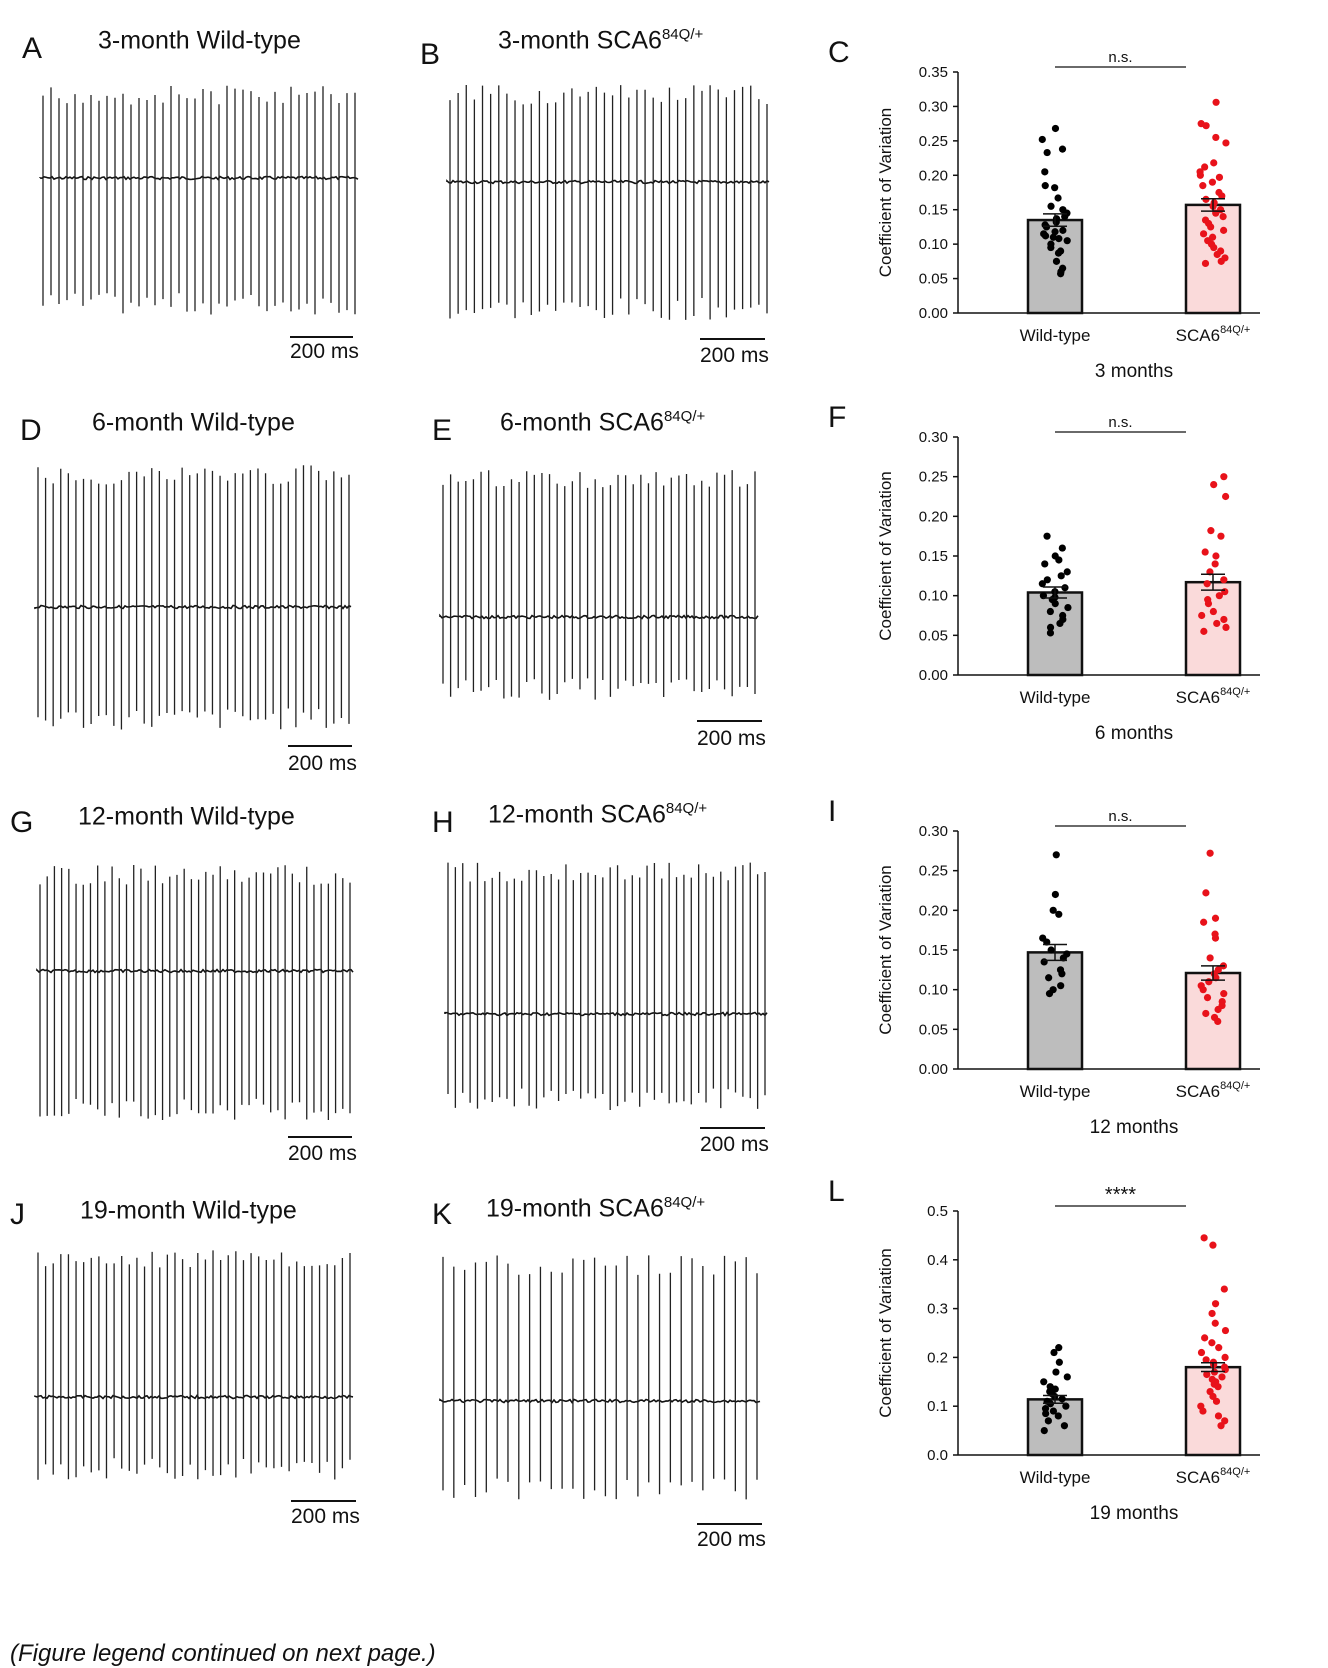 The width and height of the screenshot is (1328, 1668). I want to click on panel-letter: D, so click(31, 430).